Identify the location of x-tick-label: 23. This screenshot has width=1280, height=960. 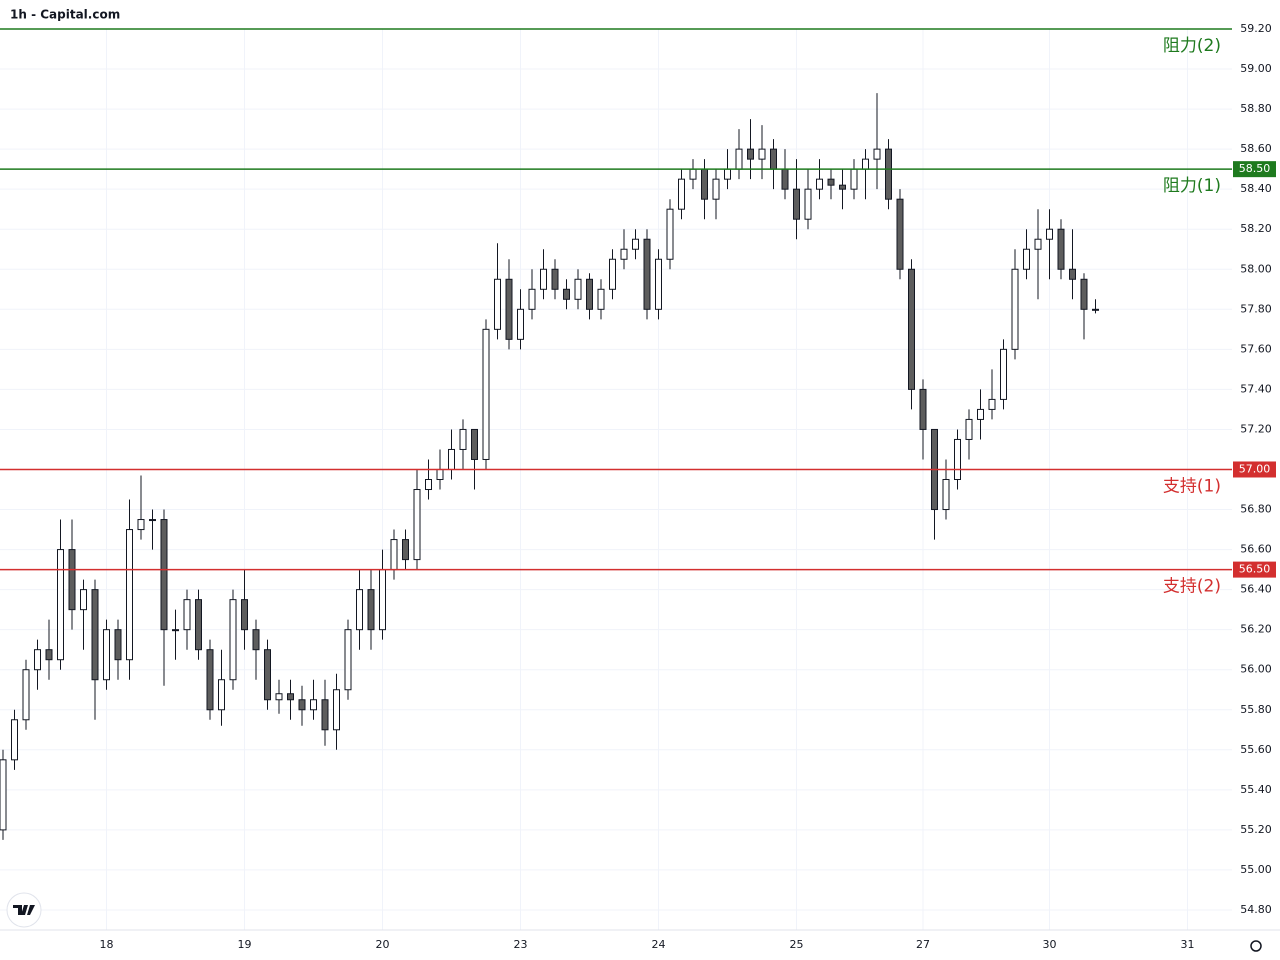
(521, 944).